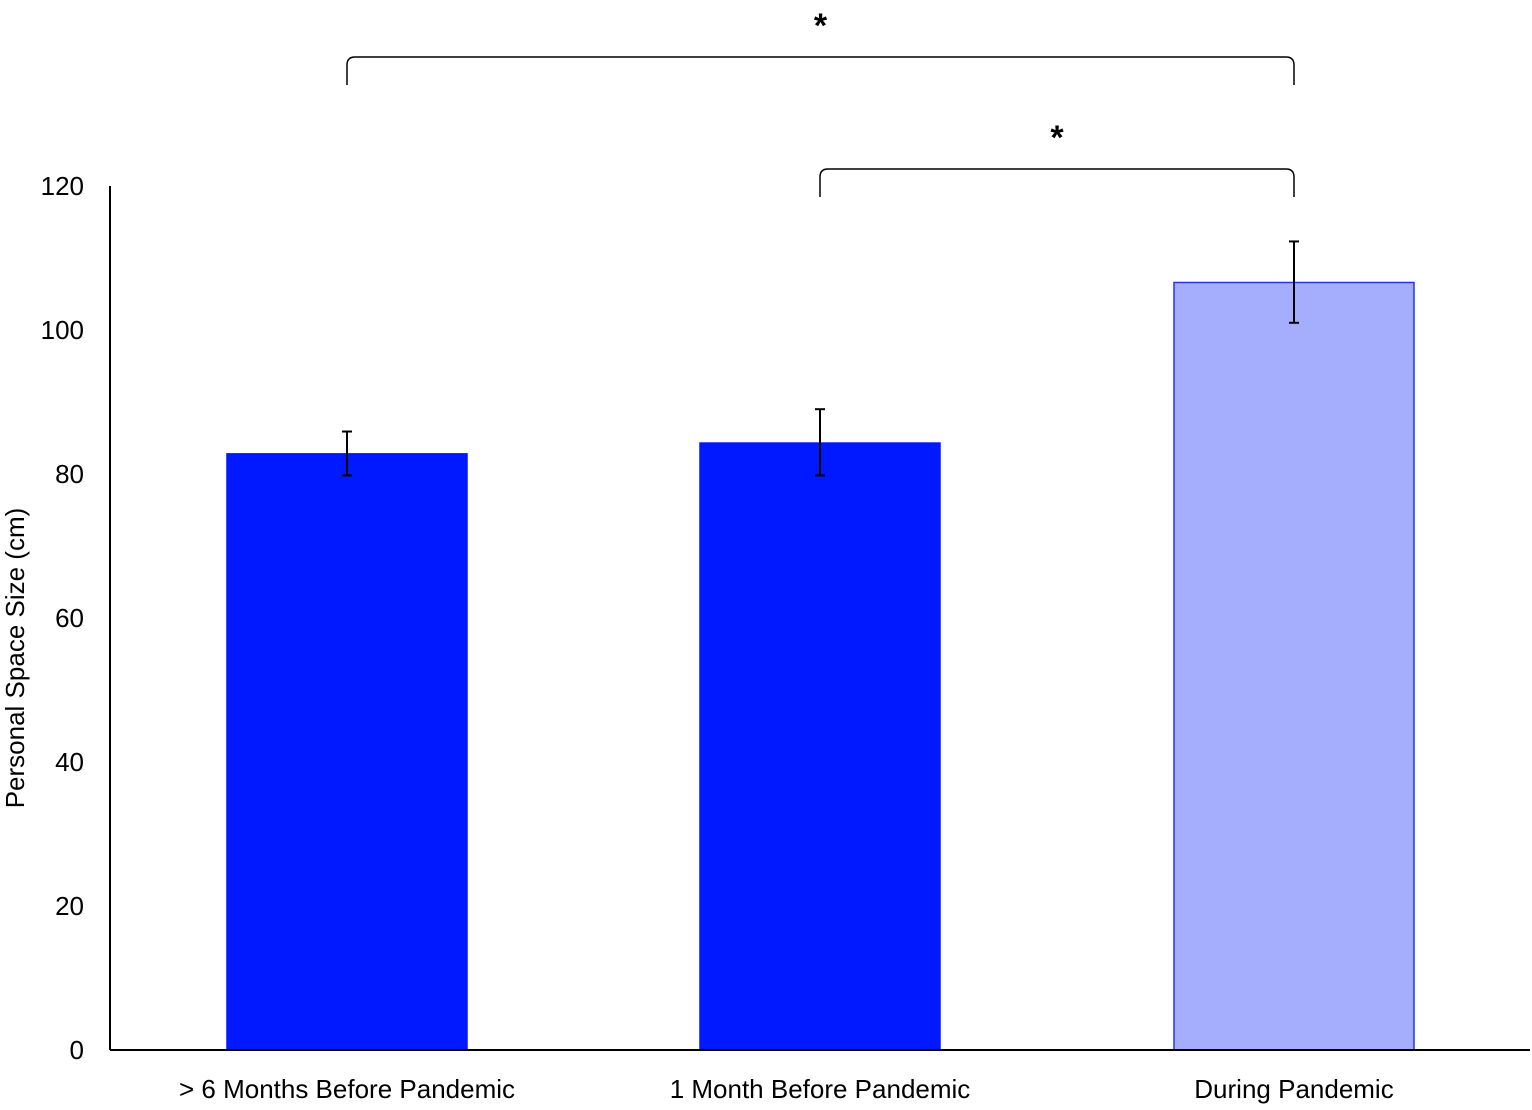 The image size is (1532, 1110). What do you see at coordinates (1293, 1089) in the screenshot?
I see `x-category-label: During Pandemic` at bounding box center [1293, 1089].